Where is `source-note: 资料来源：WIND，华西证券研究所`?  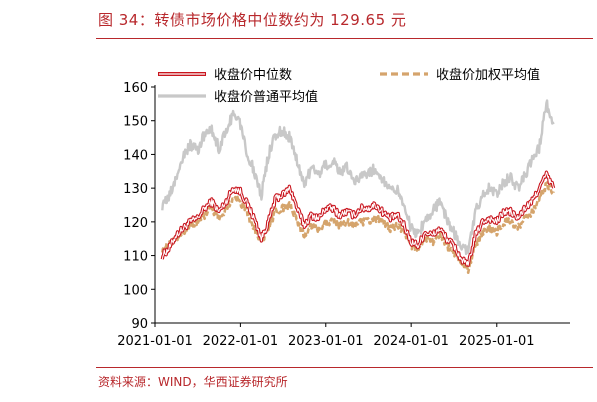
source-note: 资料来源：WIND，华西证券研究所 is located at coordinates (193, 382).